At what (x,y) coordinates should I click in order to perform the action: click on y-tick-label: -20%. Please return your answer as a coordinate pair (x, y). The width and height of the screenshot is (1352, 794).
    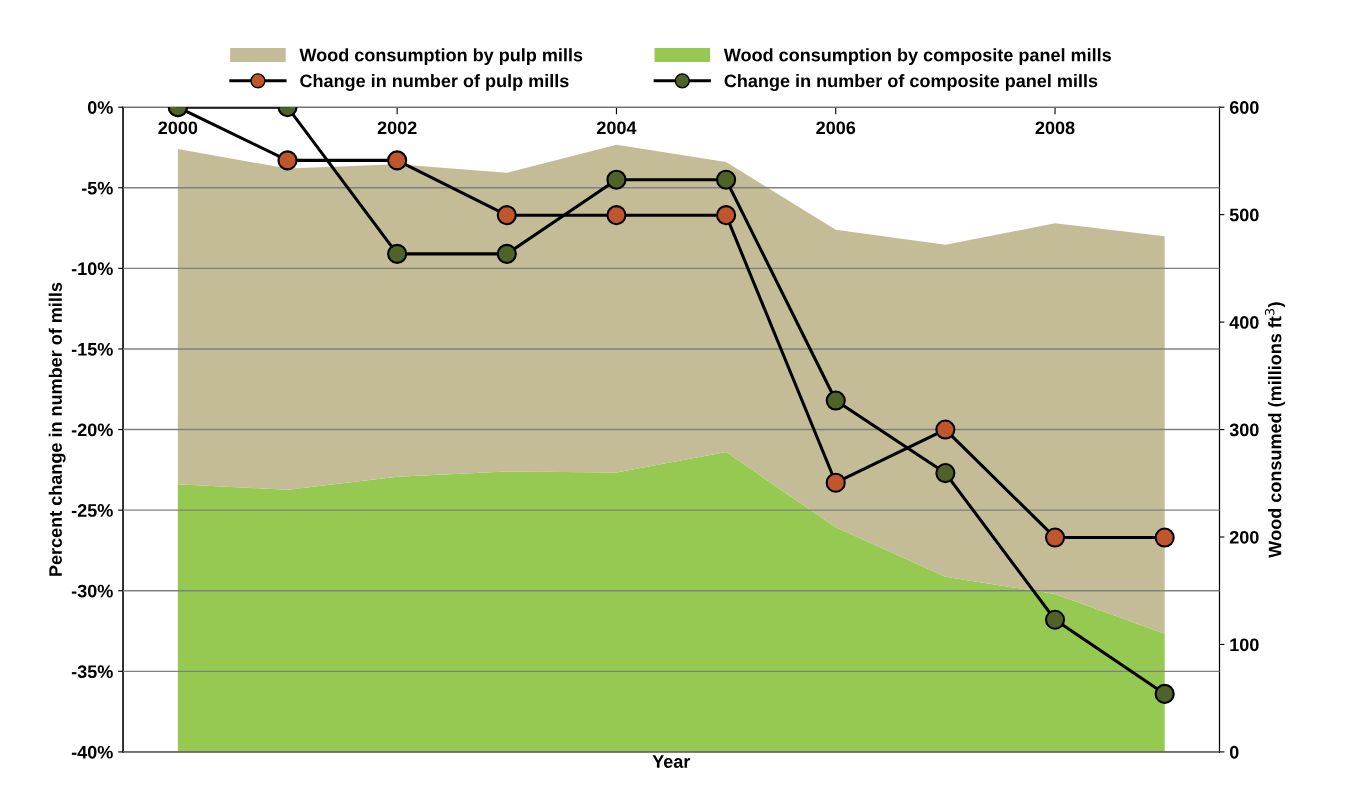
    Looking at the image, I should click on (92, 430).